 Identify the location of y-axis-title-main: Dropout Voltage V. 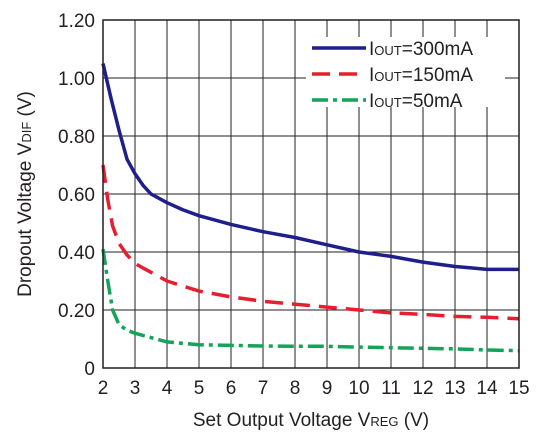
(25, 219).